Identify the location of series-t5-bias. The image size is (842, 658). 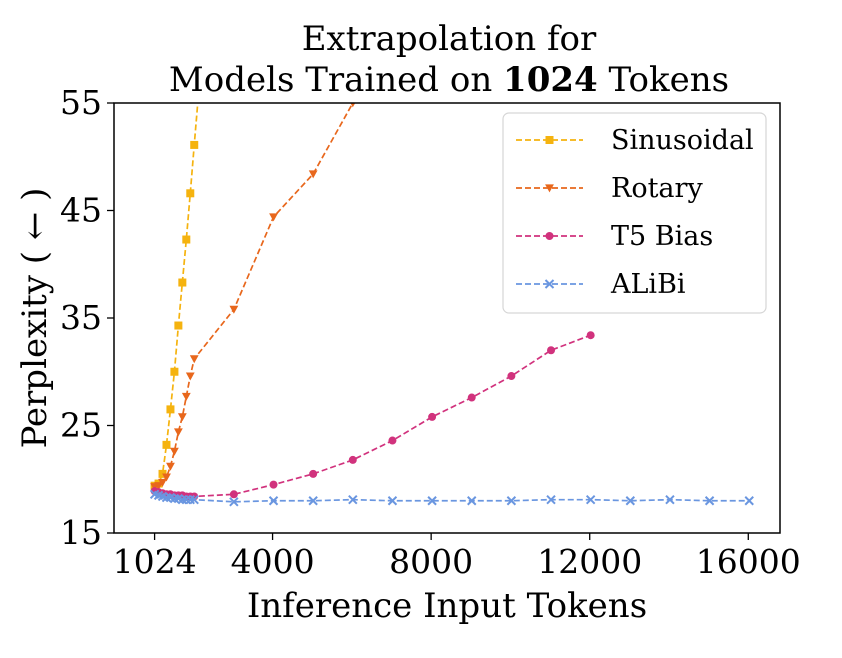
(372, 416).